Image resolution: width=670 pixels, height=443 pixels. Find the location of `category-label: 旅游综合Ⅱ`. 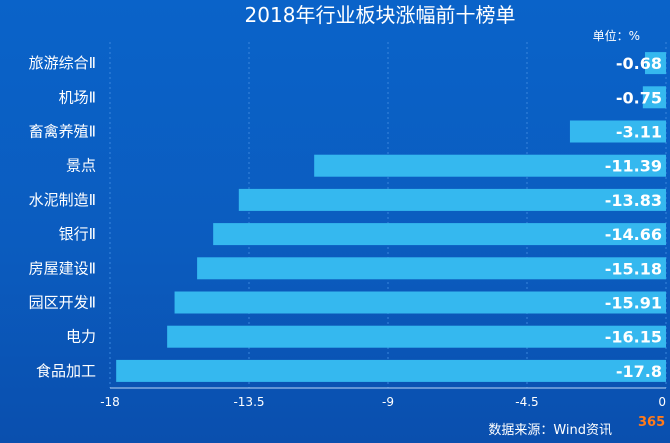

category-label: 旅游综合Ⅱ is located at coordinates (62, 63).